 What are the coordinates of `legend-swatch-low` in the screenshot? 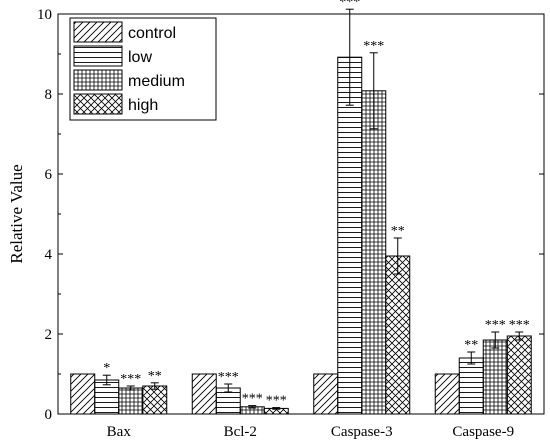 It's located at (98, 56).